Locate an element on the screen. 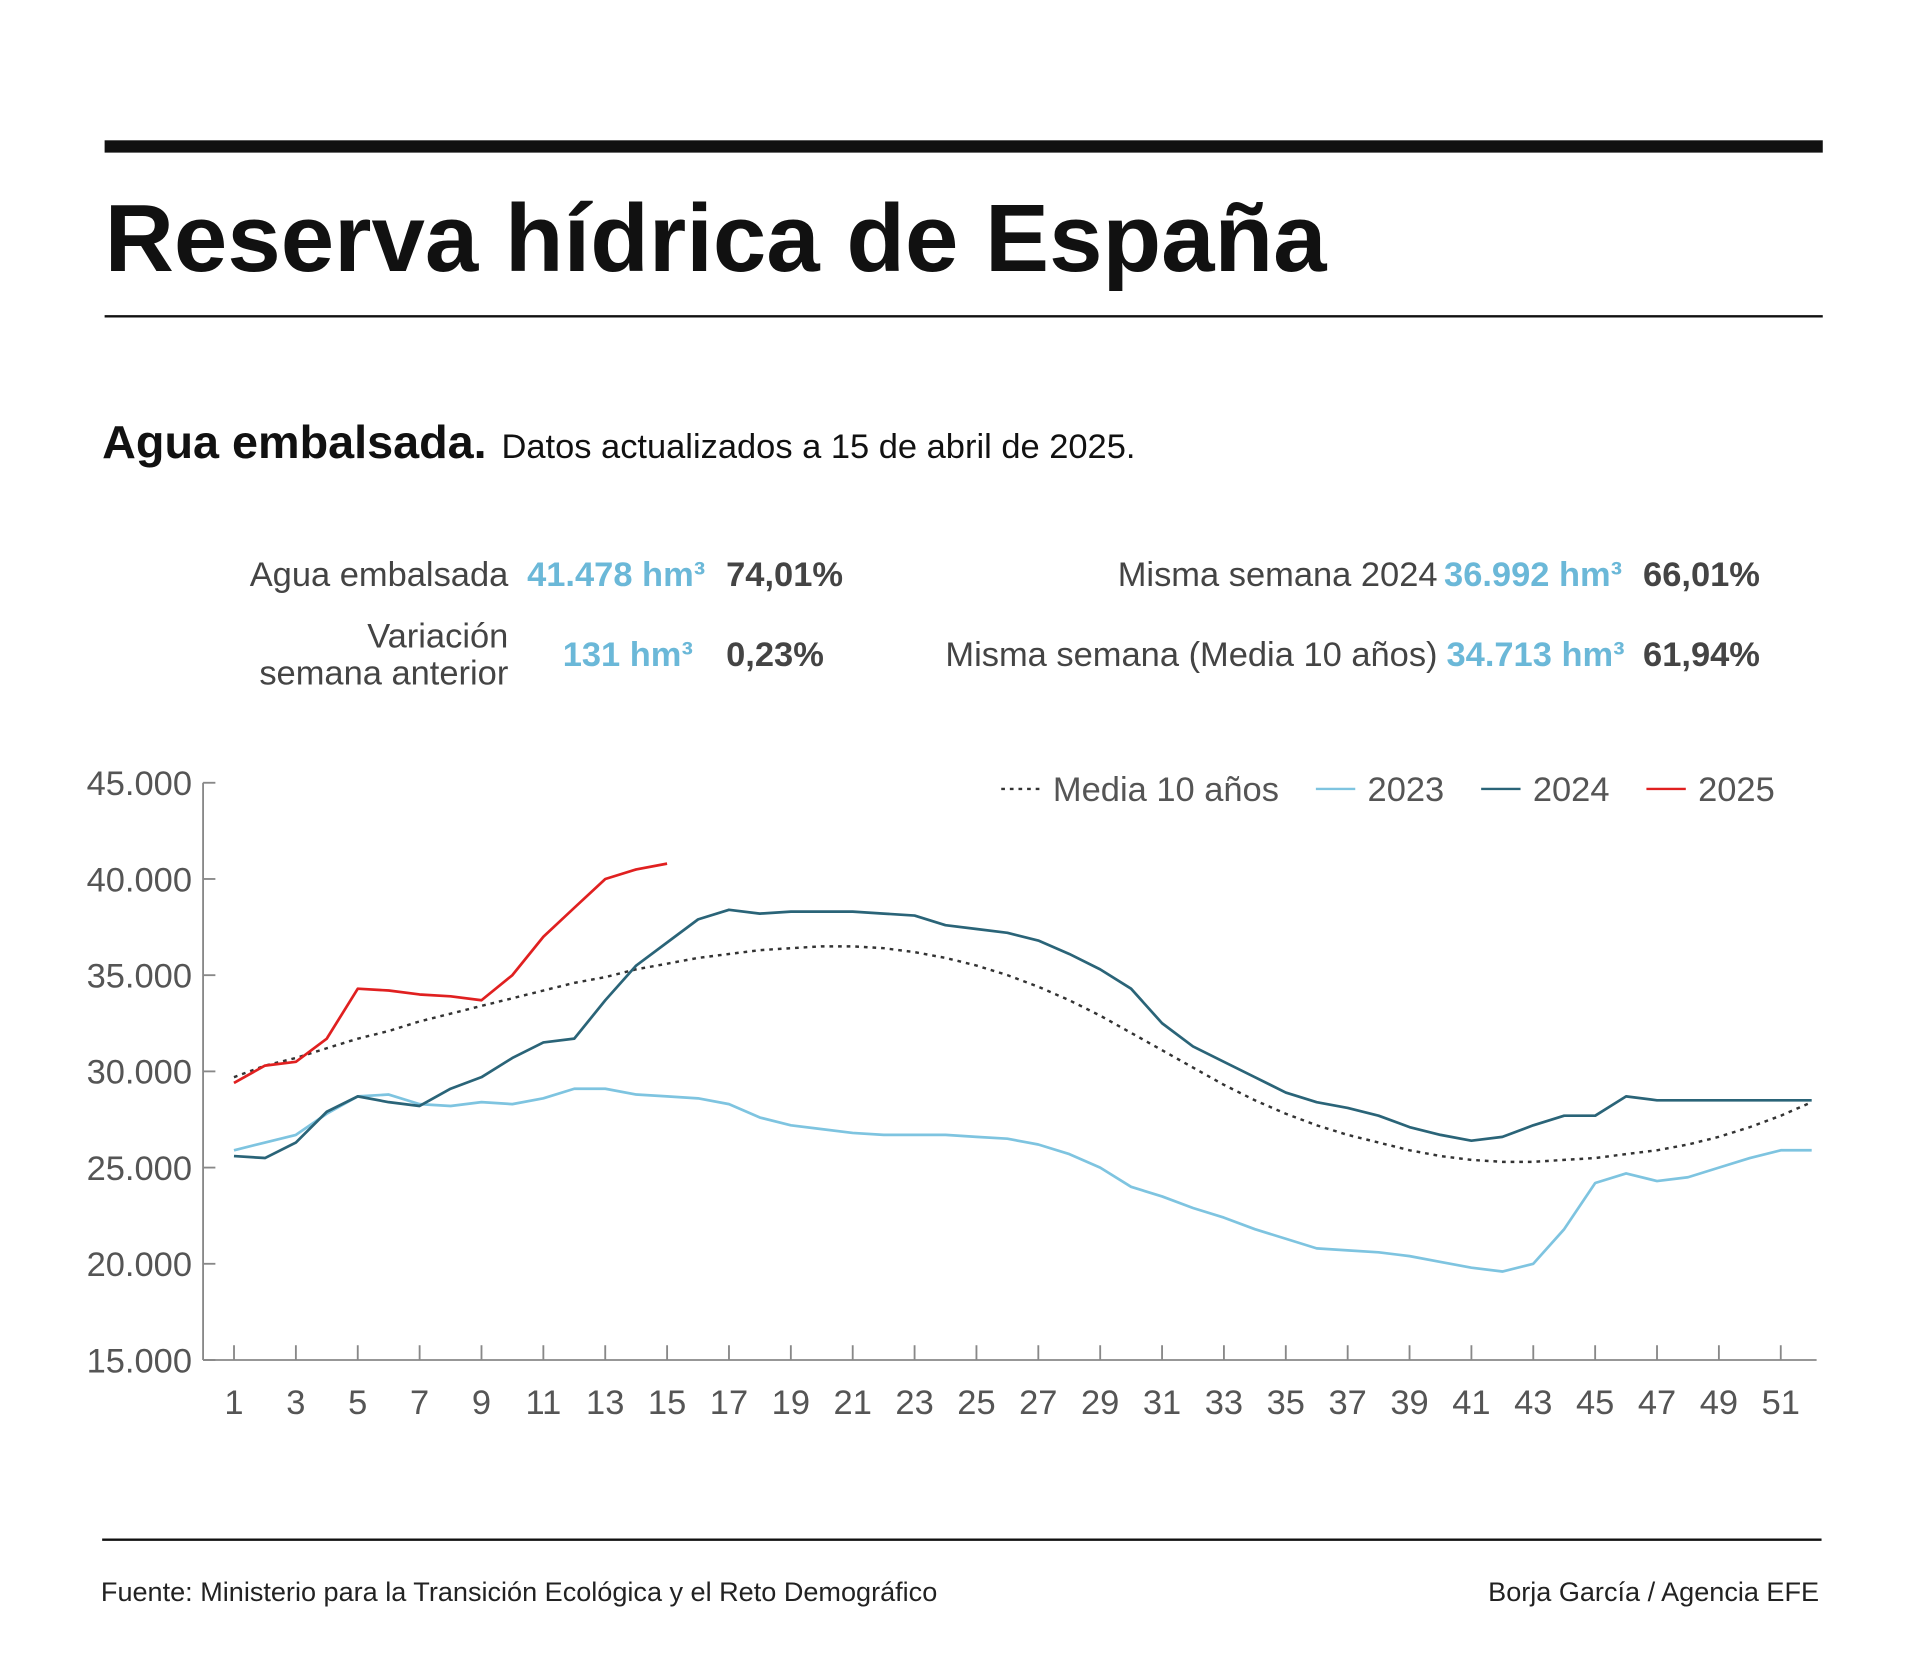  stat-percent: 66,01% is located at coordinates (1701, 575).